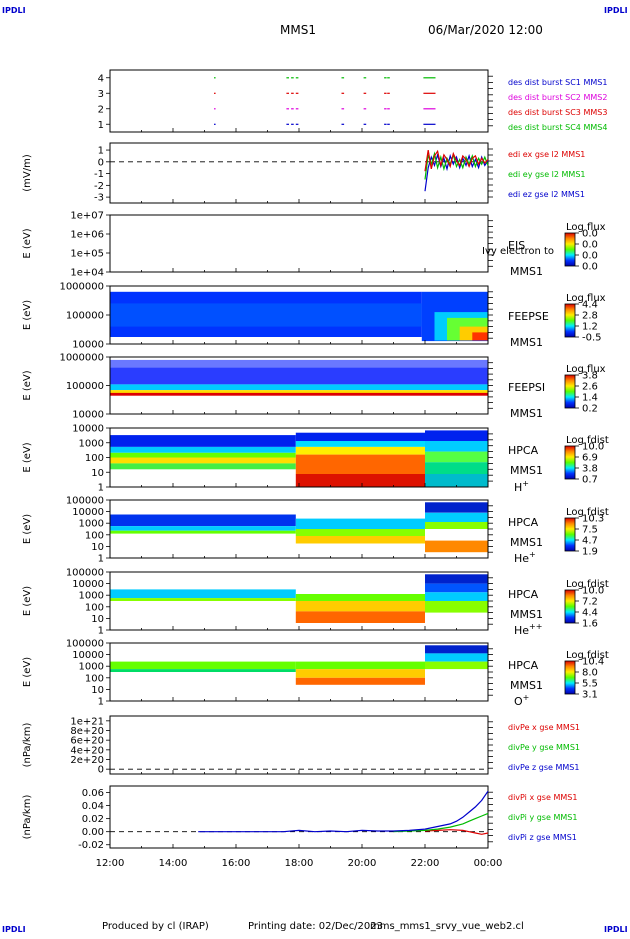 The image size is (630, 939). I want to click on legend-entry: edi ey gse l2 MMS1, so click(547, 174).